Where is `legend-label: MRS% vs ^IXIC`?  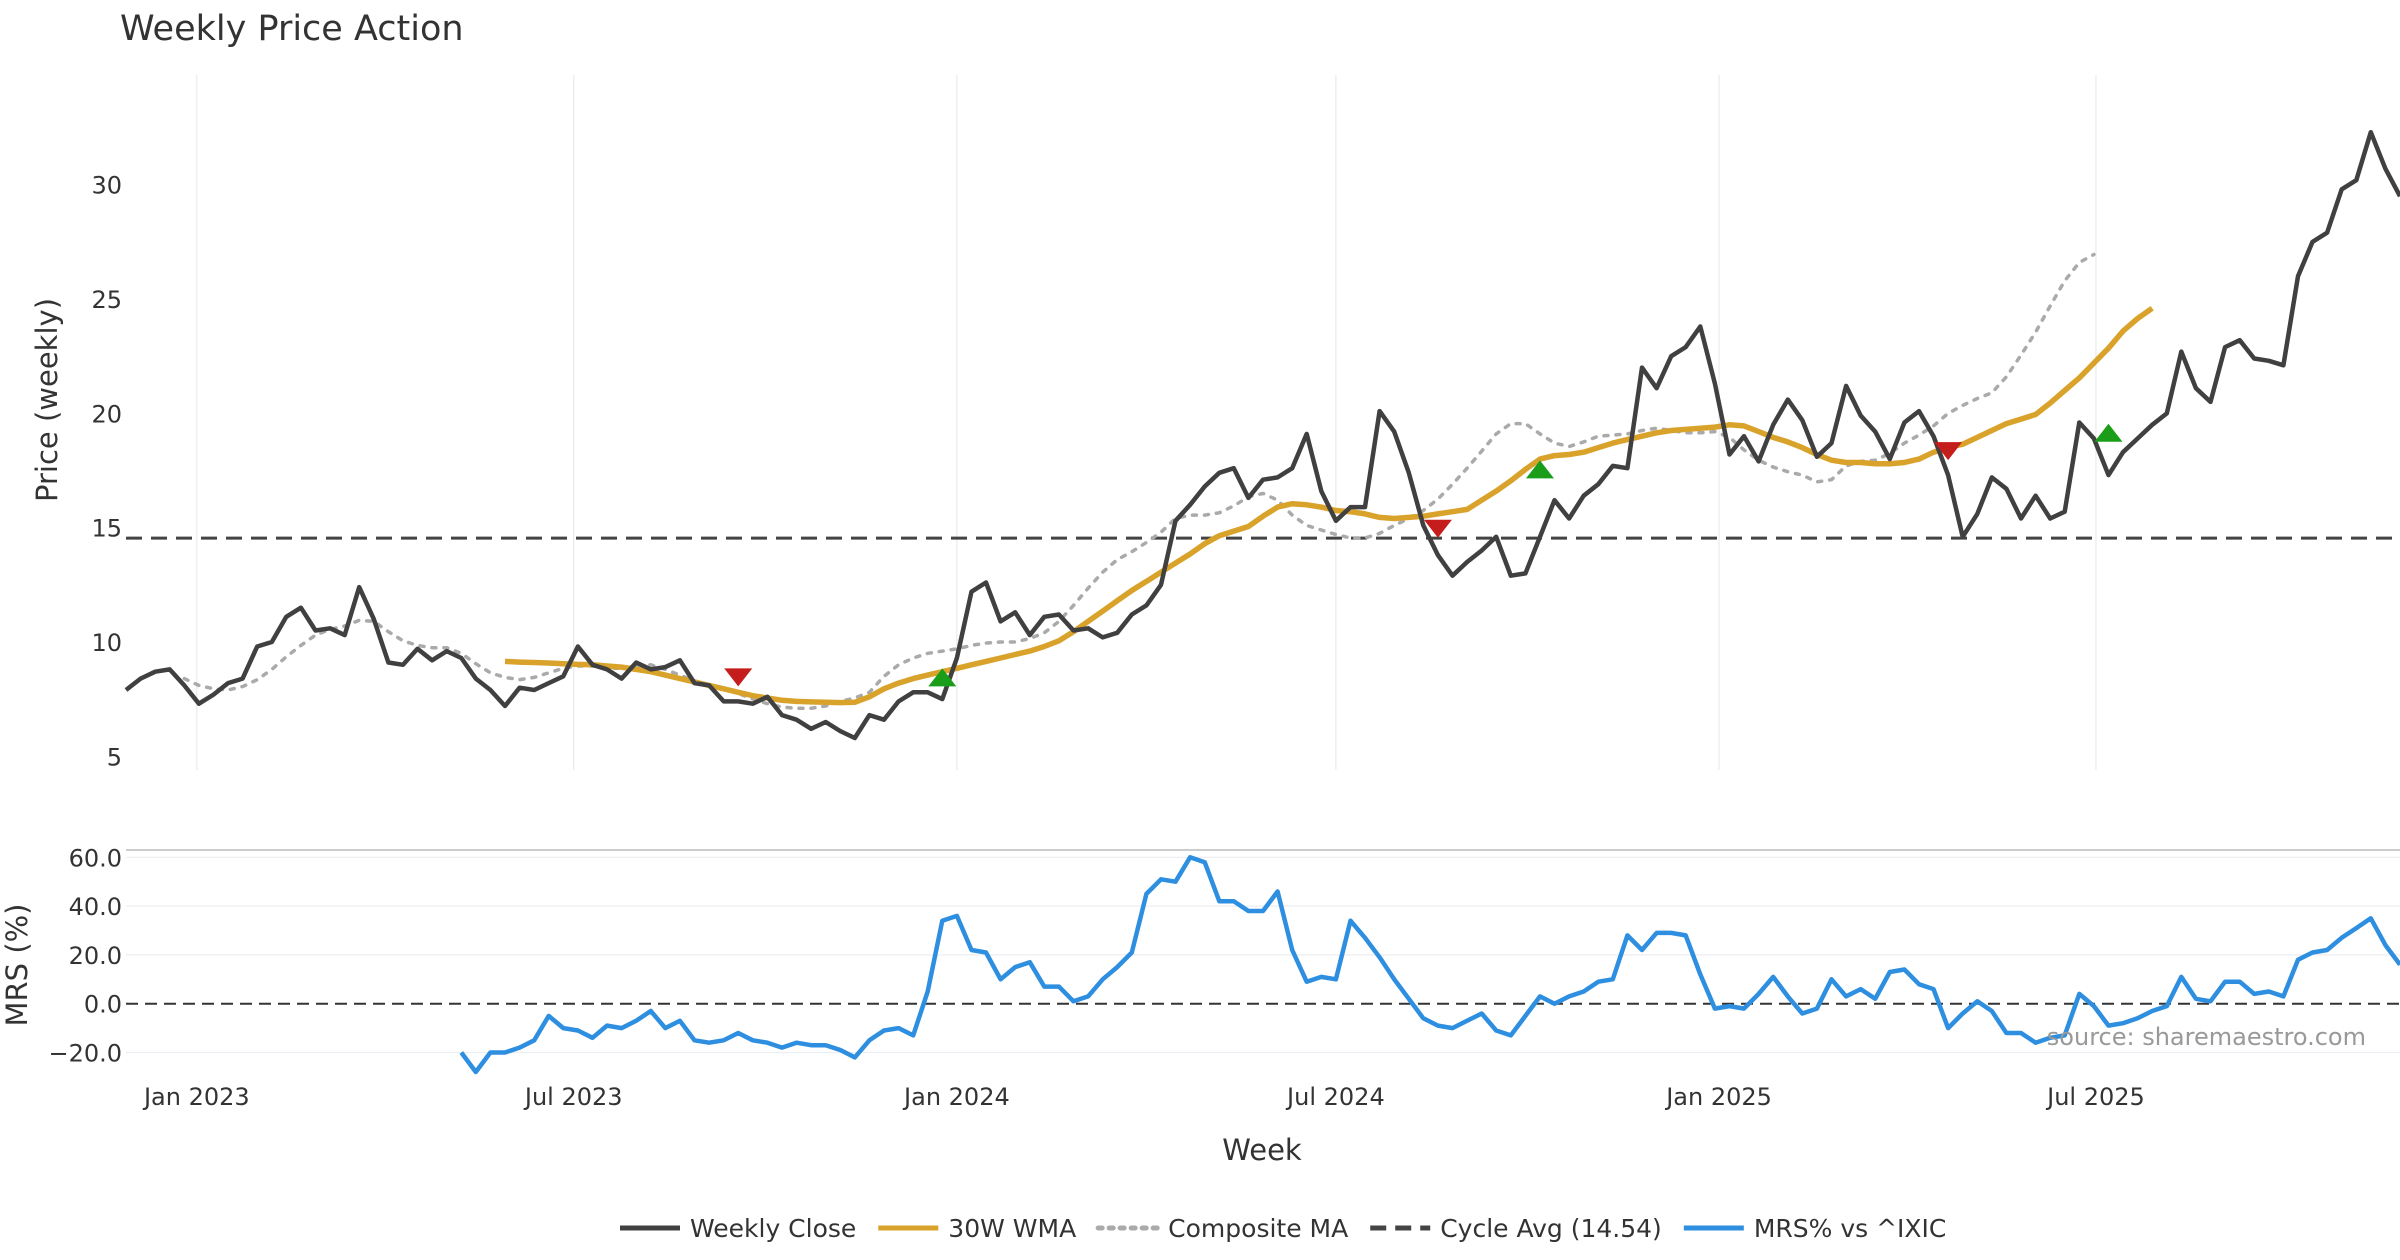
legend-label: MRS% vs ^IXIC is located at coordinates (1850, 1228).